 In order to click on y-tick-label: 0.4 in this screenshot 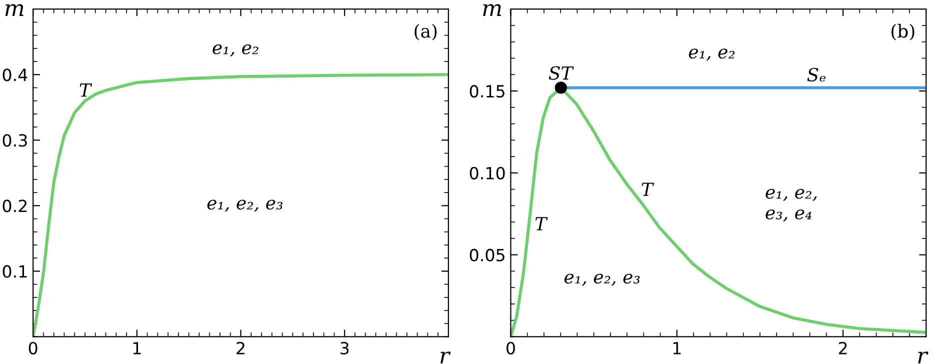, I will do `click(15, 75)`.